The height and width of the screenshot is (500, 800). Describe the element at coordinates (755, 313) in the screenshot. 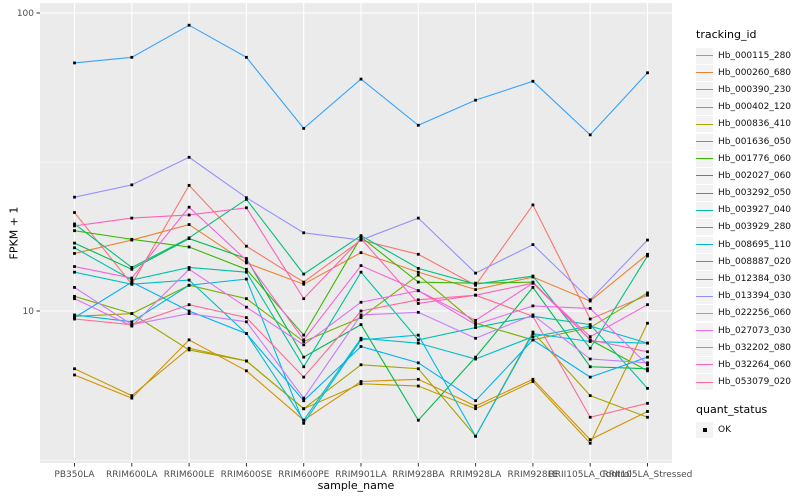

I see `legend-label: Hb_022256_060` at that location.